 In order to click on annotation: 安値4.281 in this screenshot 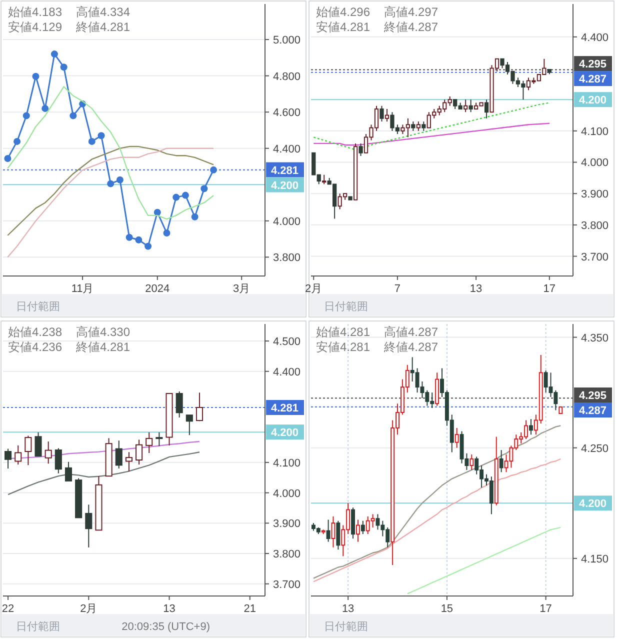, I will do `click(343, 347)`.